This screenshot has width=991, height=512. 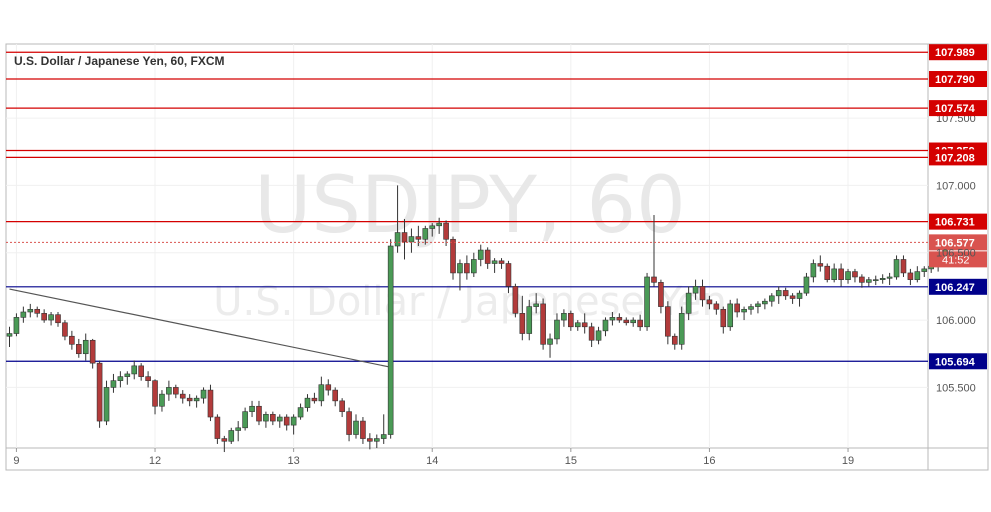 I want to click on x-tick-label: 19, so click(x=848, y=461).